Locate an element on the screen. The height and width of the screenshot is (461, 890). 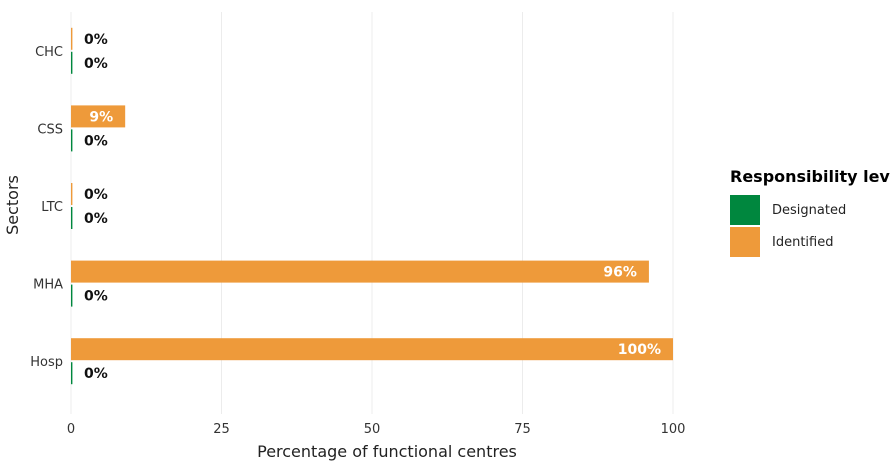
legend-label-identified: Identified is located at coordinates (803, 242).